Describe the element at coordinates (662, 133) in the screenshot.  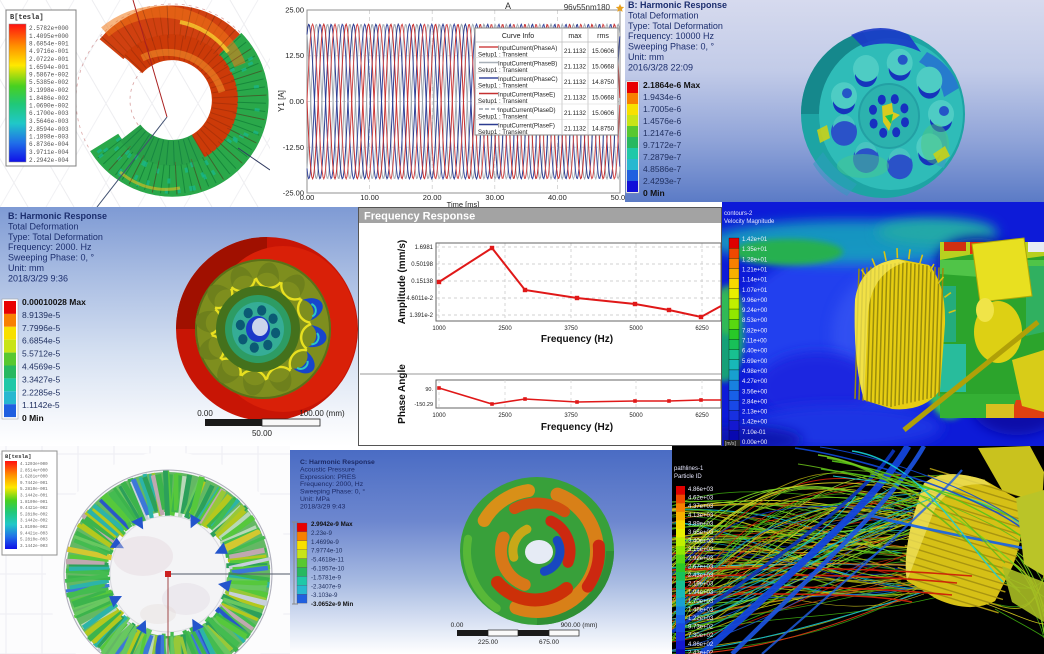
I see `svg-text: 1.2147e-6` at that location.